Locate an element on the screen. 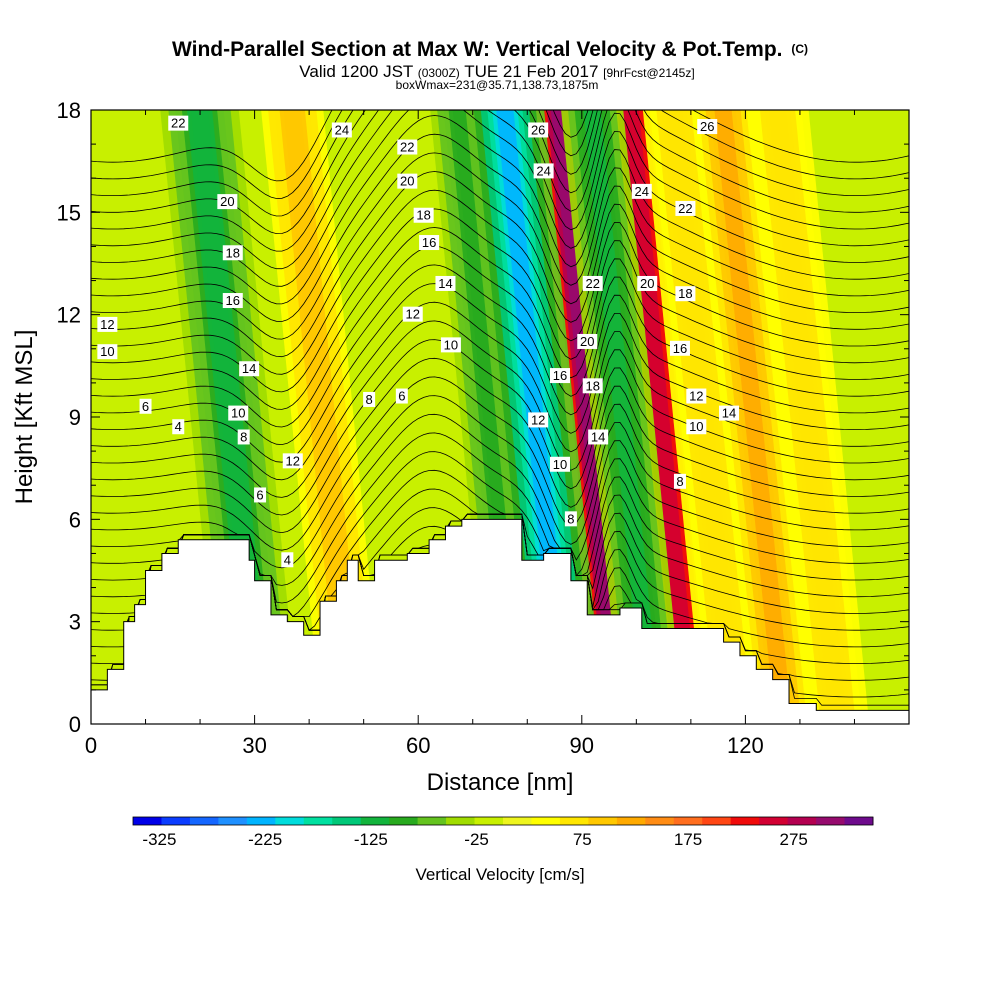  x-tick-label: 120 is located at coordinates (745, 745).